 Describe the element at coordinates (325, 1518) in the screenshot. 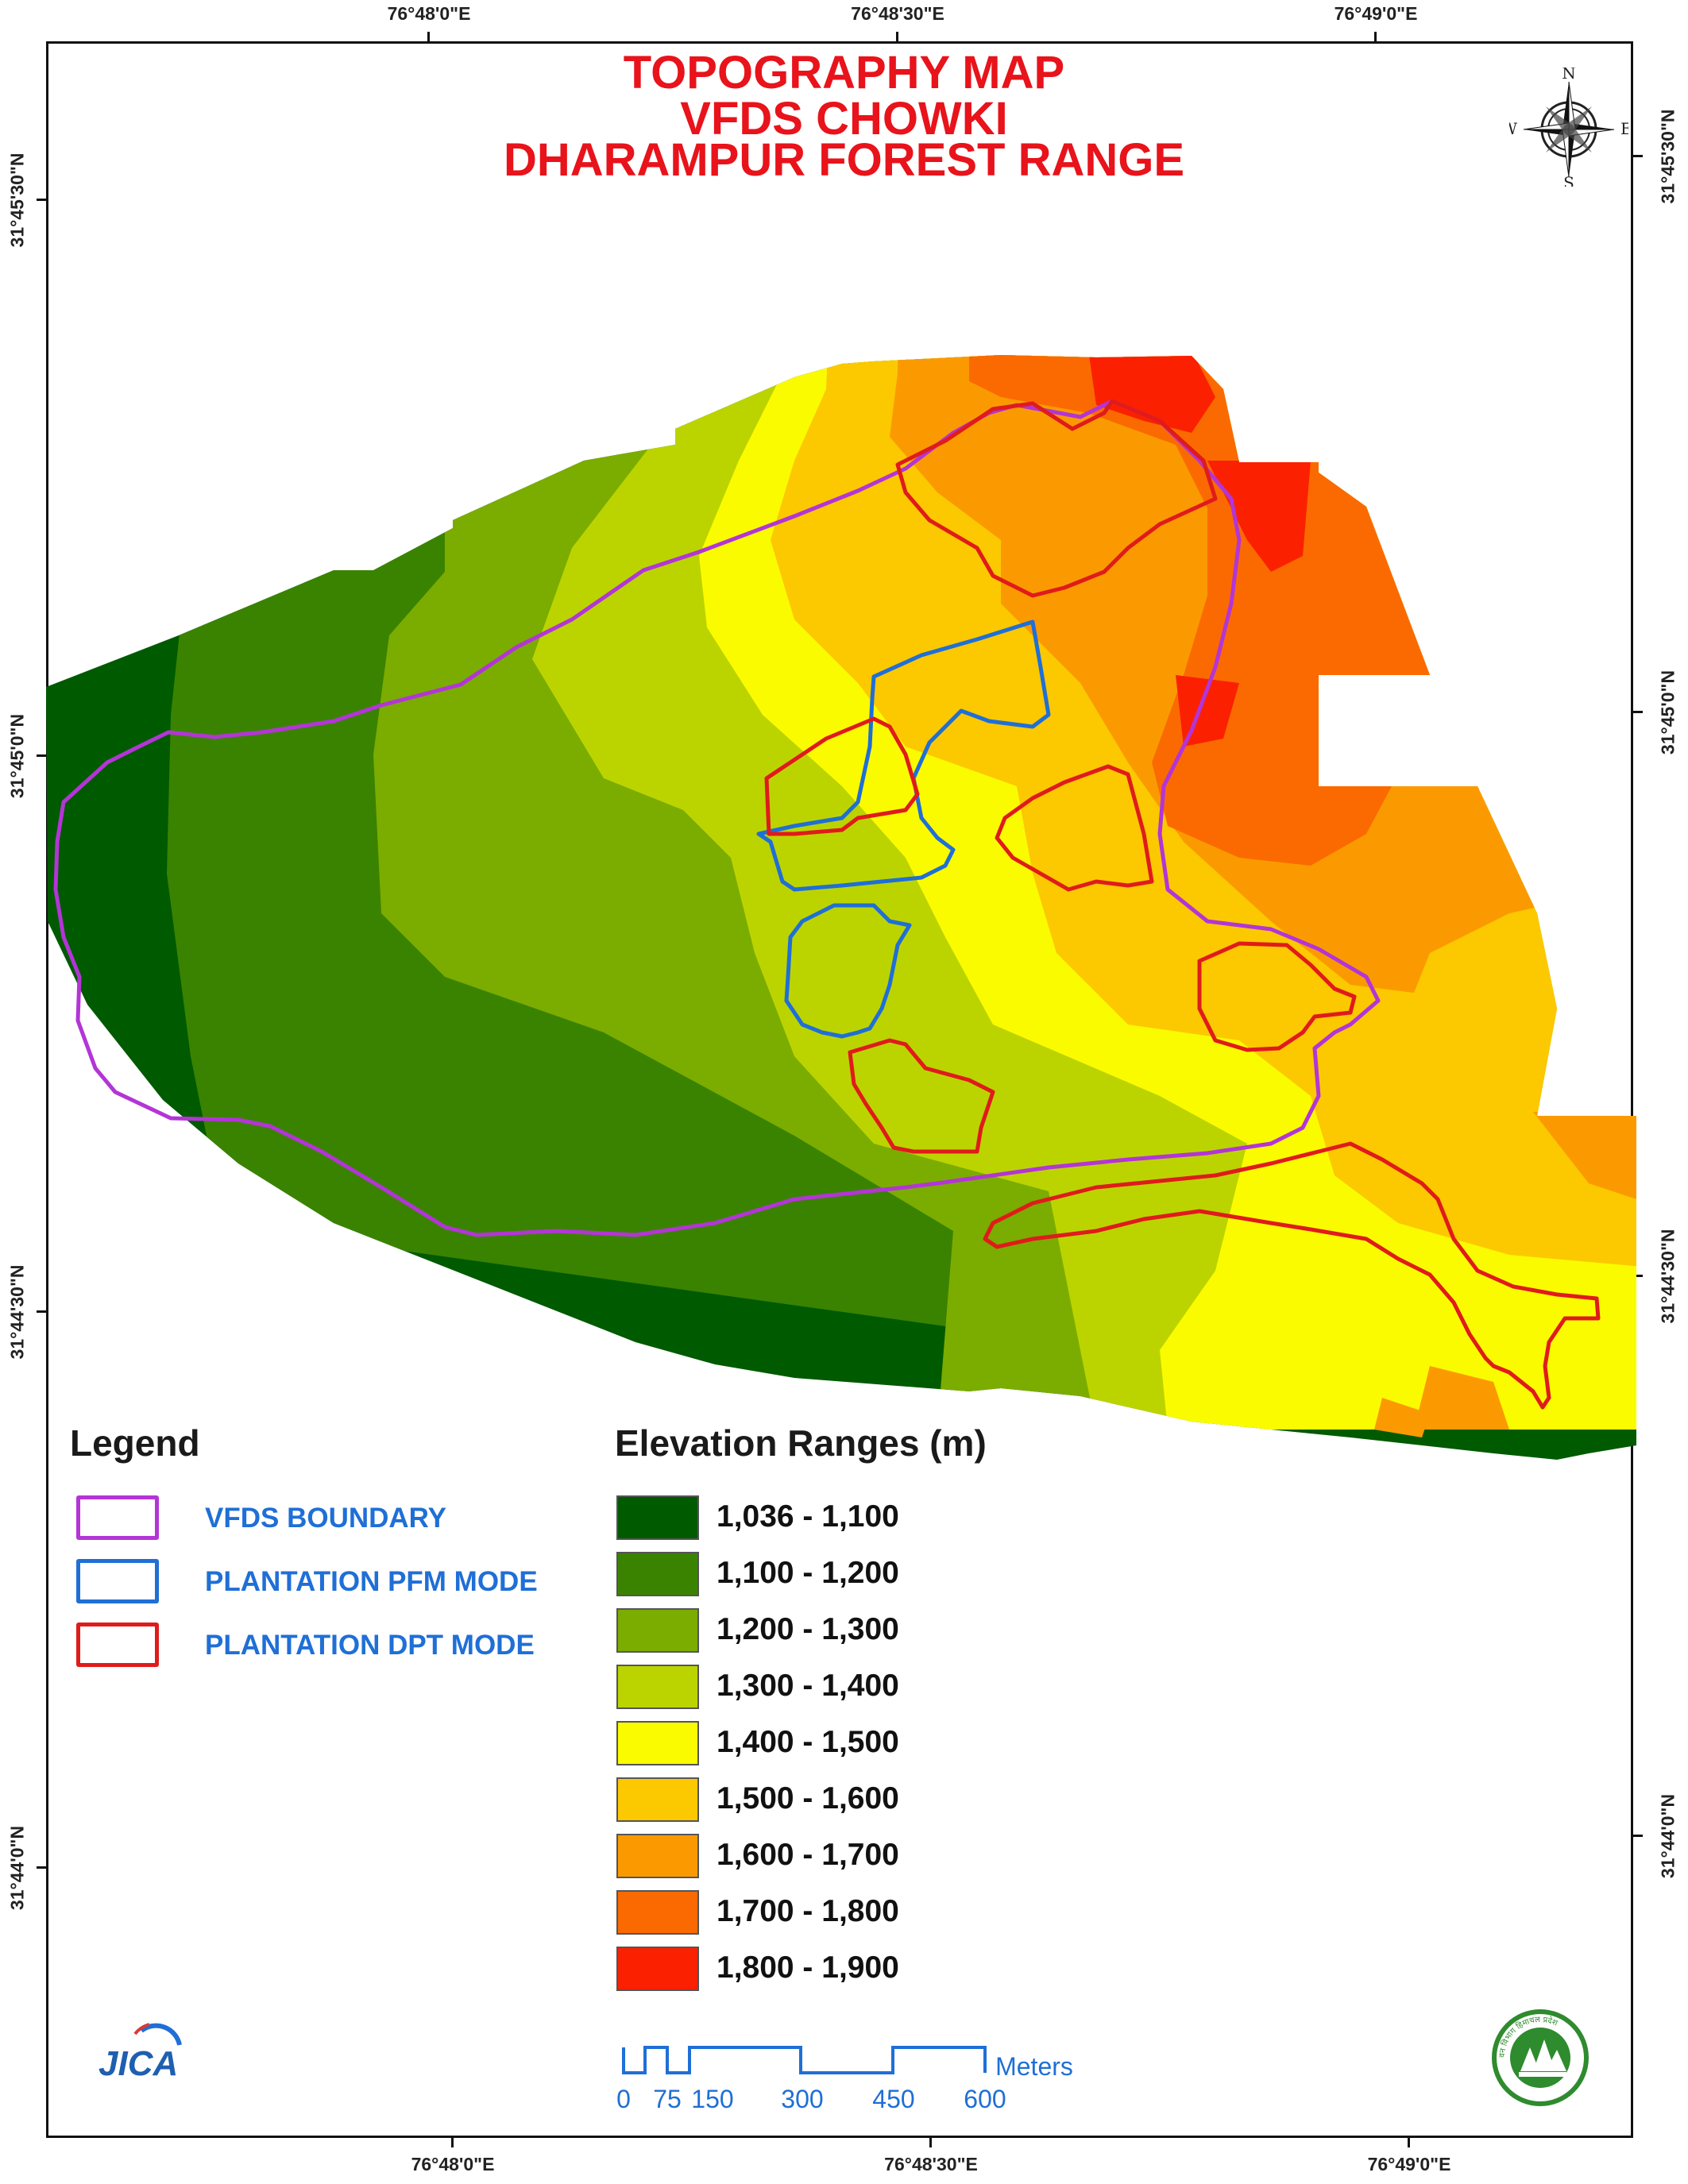

I see `legend-label-vfds: VFDS BOUNDARY` at that location.